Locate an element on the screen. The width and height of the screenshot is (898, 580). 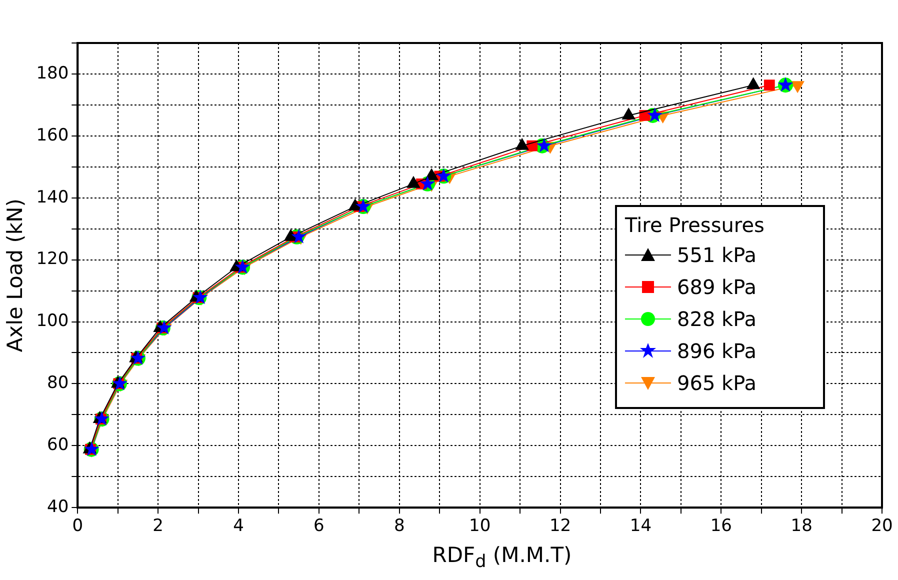
y-tick-label: 60 is located at coordinates (58, 445).